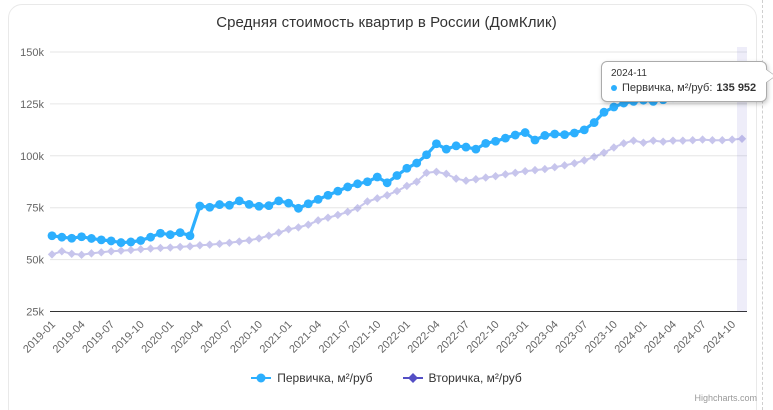  I want to click on highcharts-credits-link: Highcharts.com, so click(725, 398).